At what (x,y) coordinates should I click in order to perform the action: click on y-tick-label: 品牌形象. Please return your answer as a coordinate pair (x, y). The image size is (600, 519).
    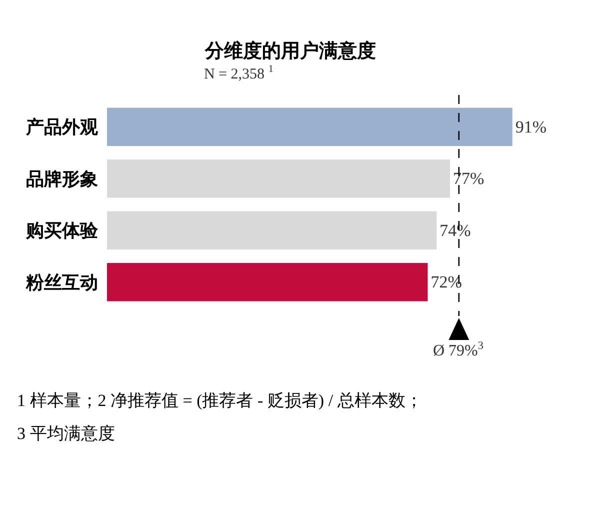
    Looking at the image, I should click on (62, 178).